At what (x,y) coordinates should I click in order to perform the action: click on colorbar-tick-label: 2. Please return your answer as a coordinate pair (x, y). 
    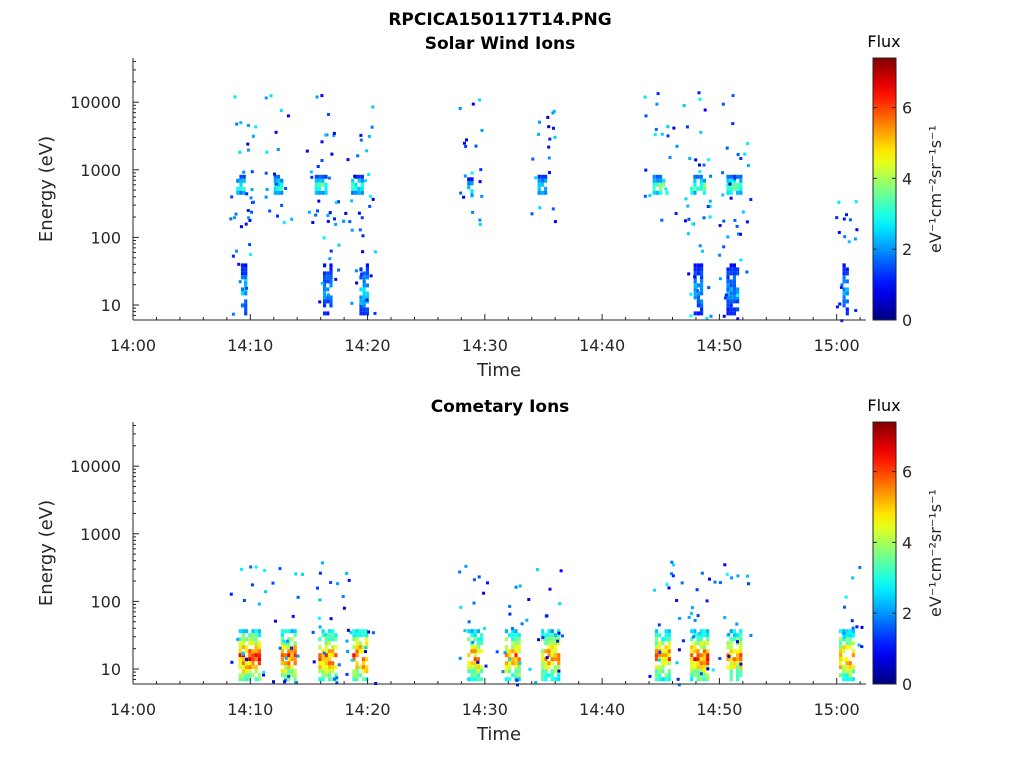
    Looking at the image, I should click on (907, 613).